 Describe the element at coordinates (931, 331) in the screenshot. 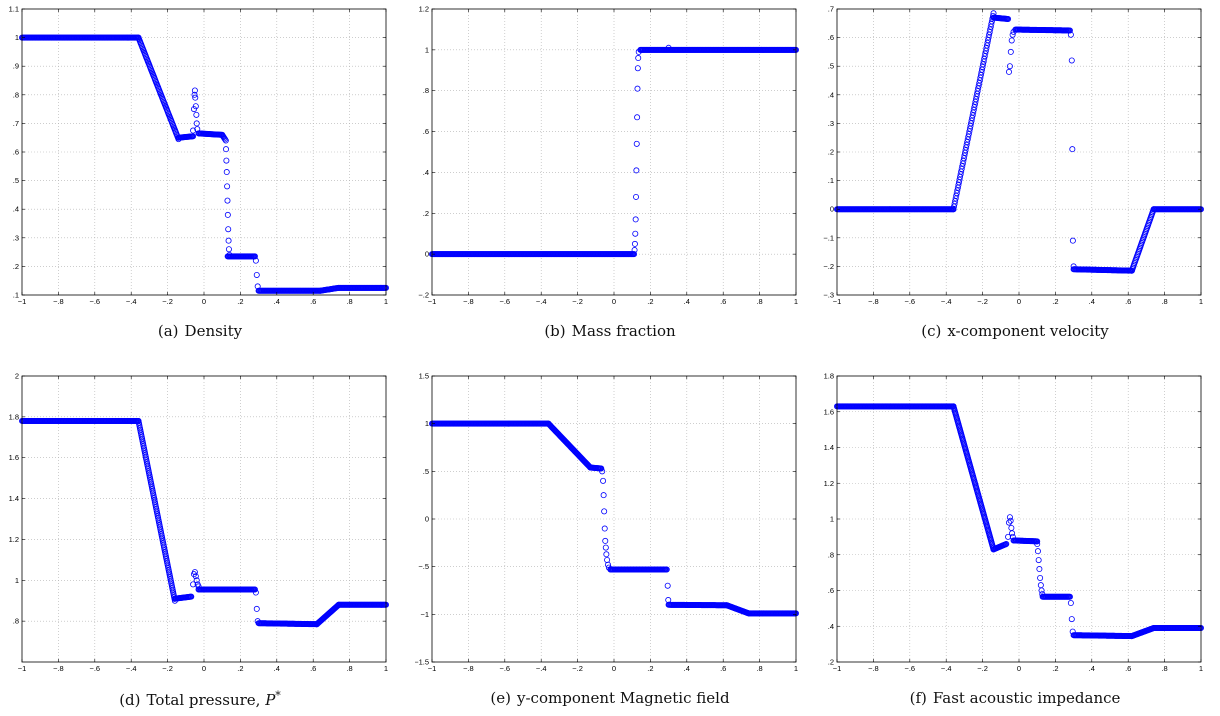

I see `caption-label: (c)` at that location.